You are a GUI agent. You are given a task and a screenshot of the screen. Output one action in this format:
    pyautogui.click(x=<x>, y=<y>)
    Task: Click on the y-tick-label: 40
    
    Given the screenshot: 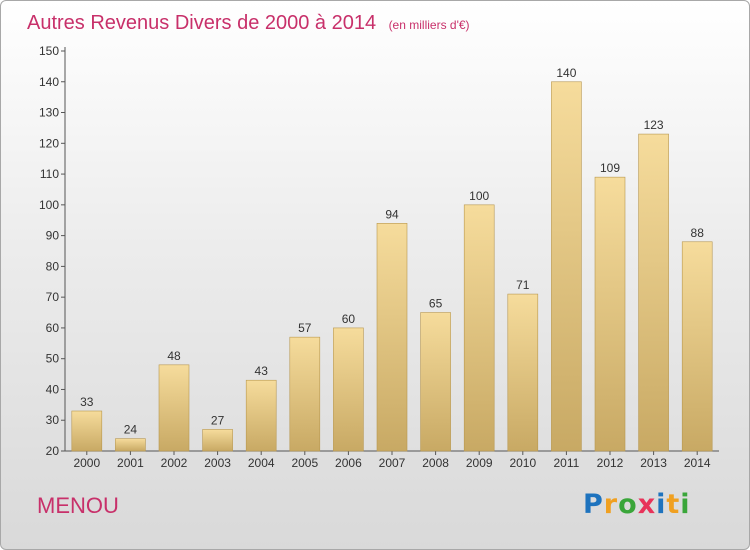 What is the action you would take?
    pyautogui.click(x=53, y=389)
    